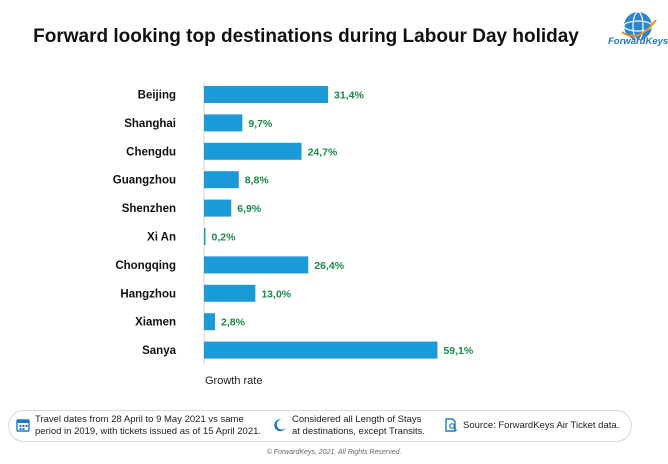 The width and height of the screenshot is (668, 464). Describe the element at coordinates (157, 96) in the screenshot. I see `category-label: Beijing` at that location.